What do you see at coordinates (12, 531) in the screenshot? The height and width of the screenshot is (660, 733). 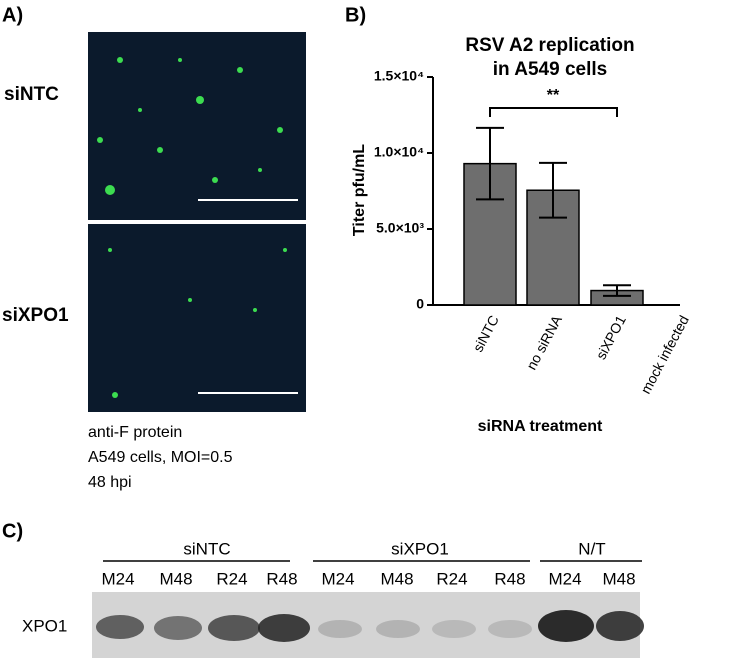 I see `panel-label: C)` at bounding box center [12, 531].